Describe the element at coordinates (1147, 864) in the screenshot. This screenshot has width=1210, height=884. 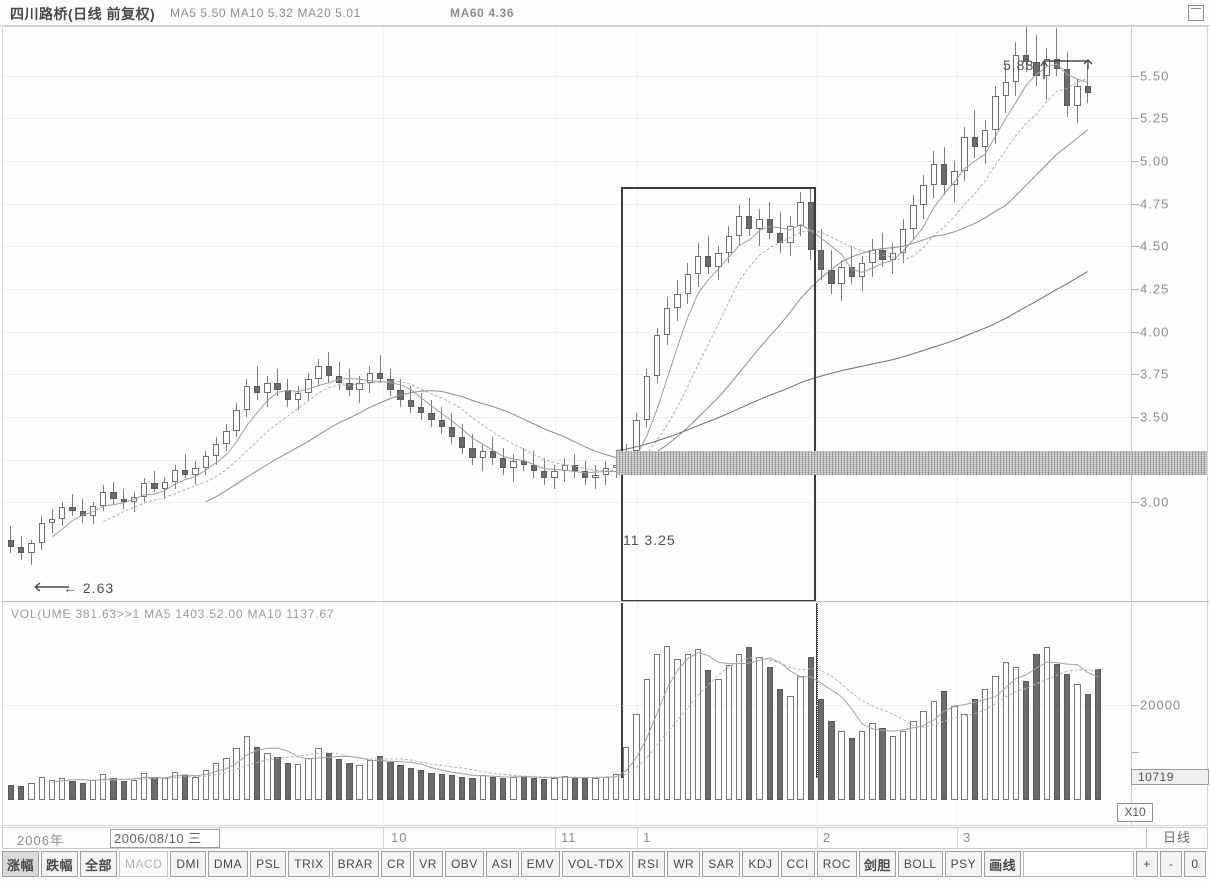
I see `zoom-in-button: +` at that location.